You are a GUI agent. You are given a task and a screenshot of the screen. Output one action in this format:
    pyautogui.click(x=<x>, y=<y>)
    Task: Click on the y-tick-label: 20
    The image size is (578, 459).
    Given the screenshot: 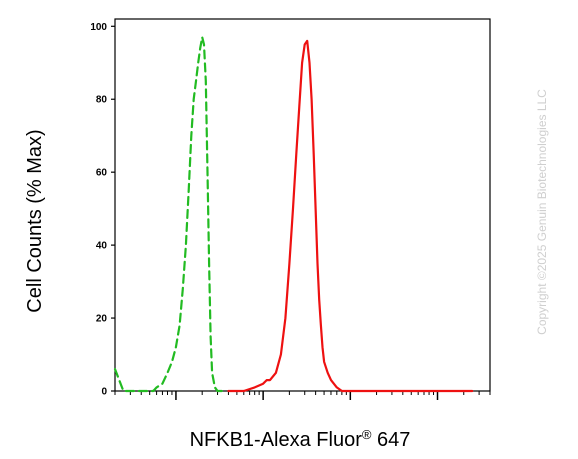 What is the action you would take?
    pyautogui.click(x=102, y=319)
    